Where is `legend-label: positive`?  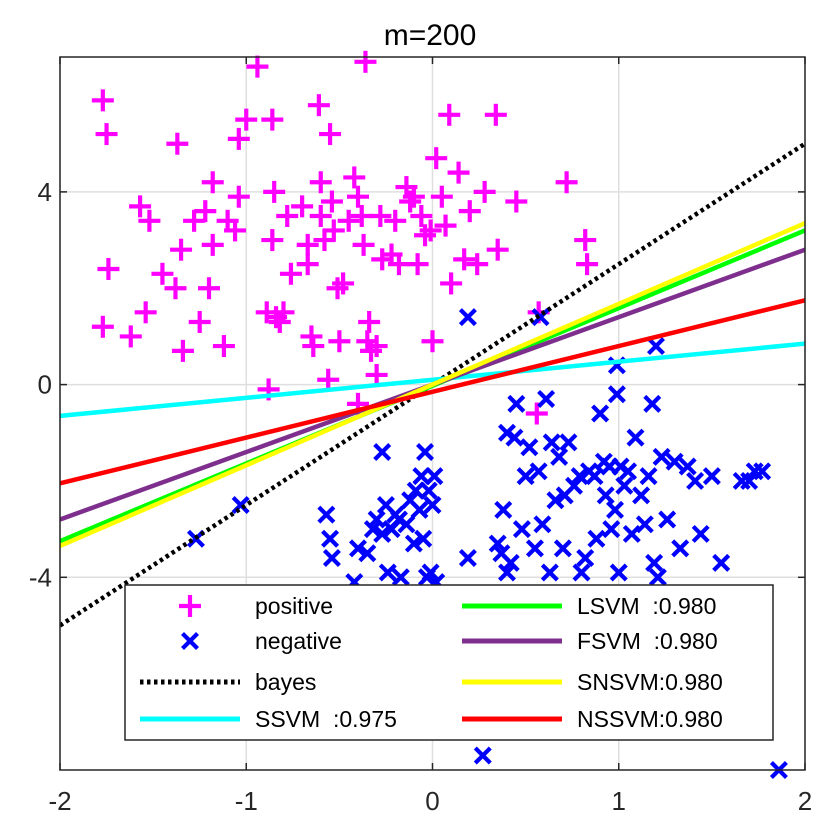
legend-label: positive is located at coordinates (294, 606).